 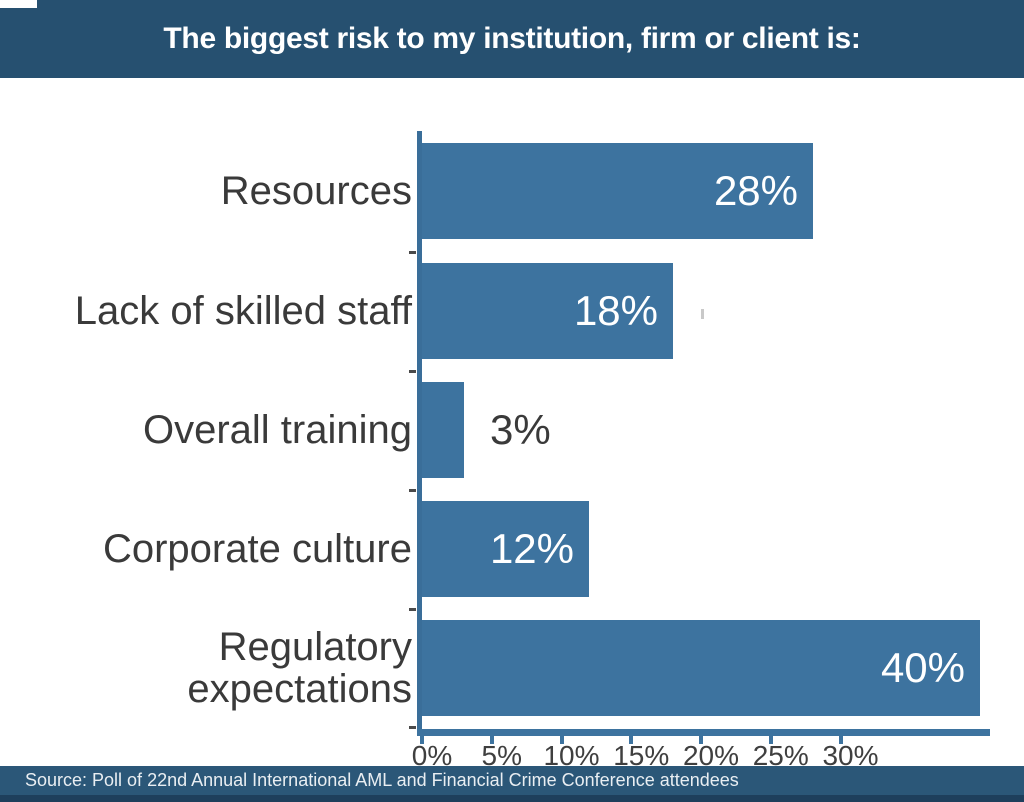 What do you see at coordinates (641, 755) in the screenshot?
I see `x-axis-tick-label: 15%` at bounding box center [641, 755].